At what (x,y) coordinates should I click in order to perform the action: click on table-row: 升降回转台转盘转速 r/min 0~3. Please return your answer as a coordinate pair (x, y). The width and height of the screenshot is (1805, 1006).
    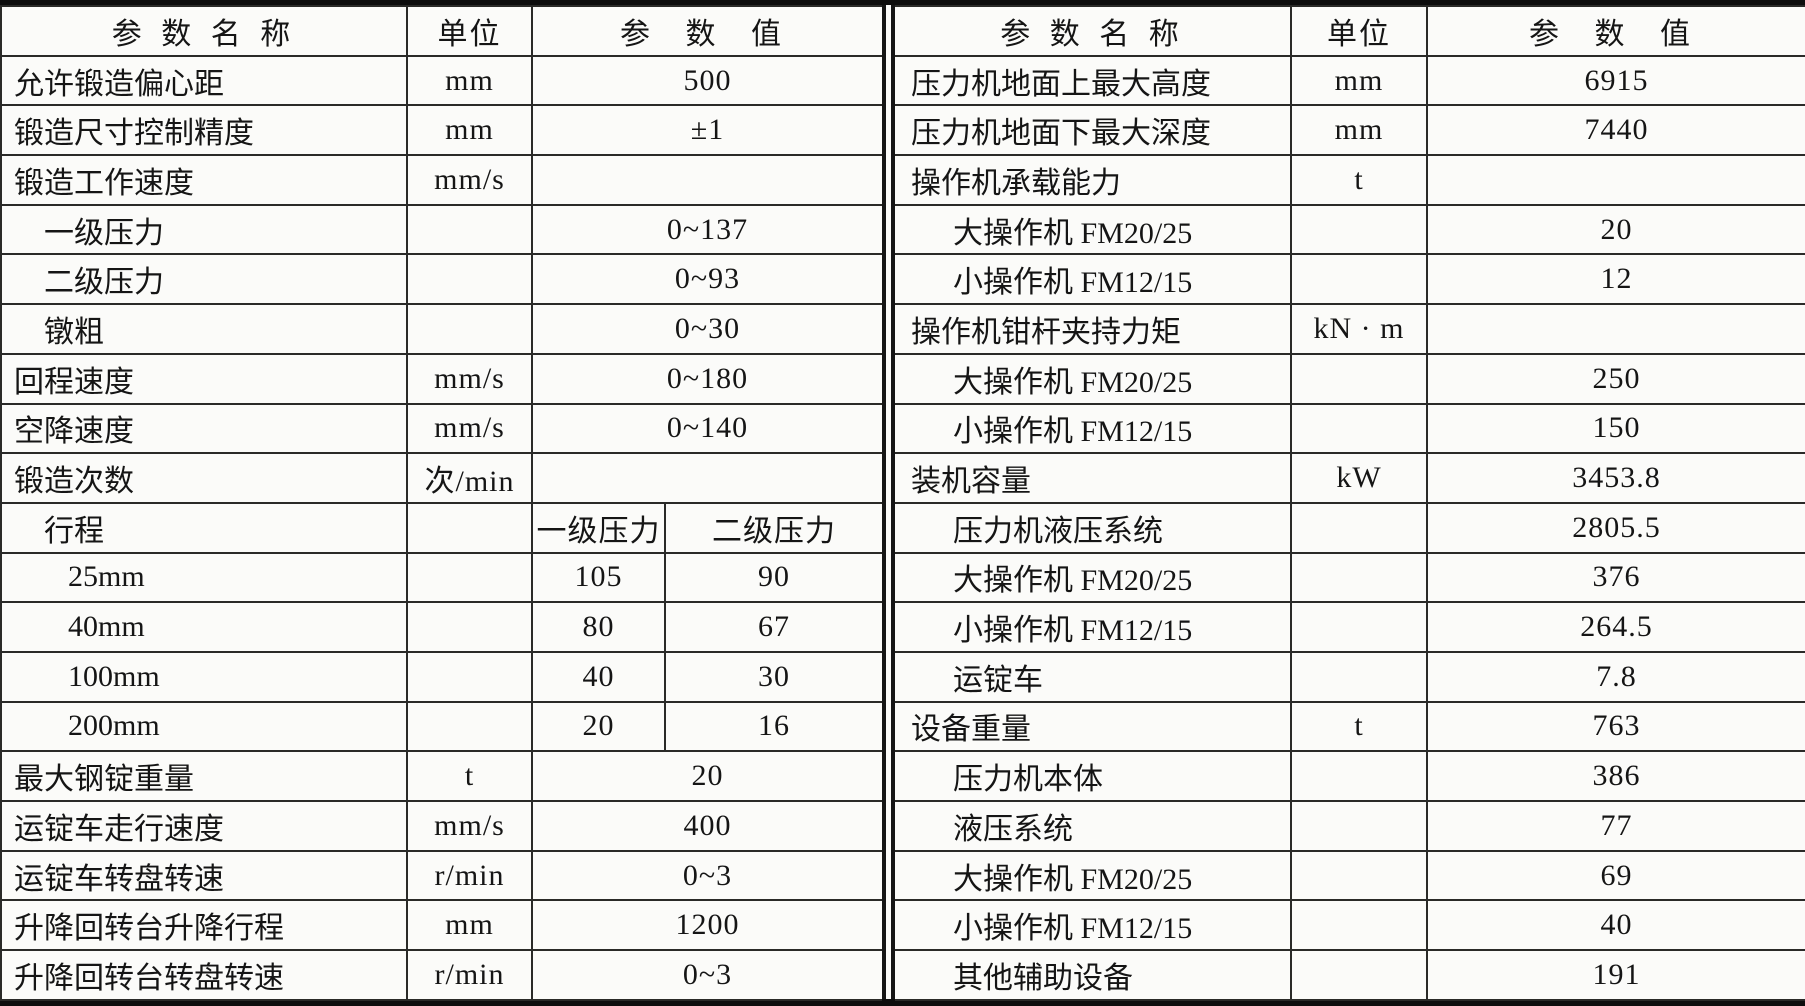
    Looking at the image, I should click on (441, 975).